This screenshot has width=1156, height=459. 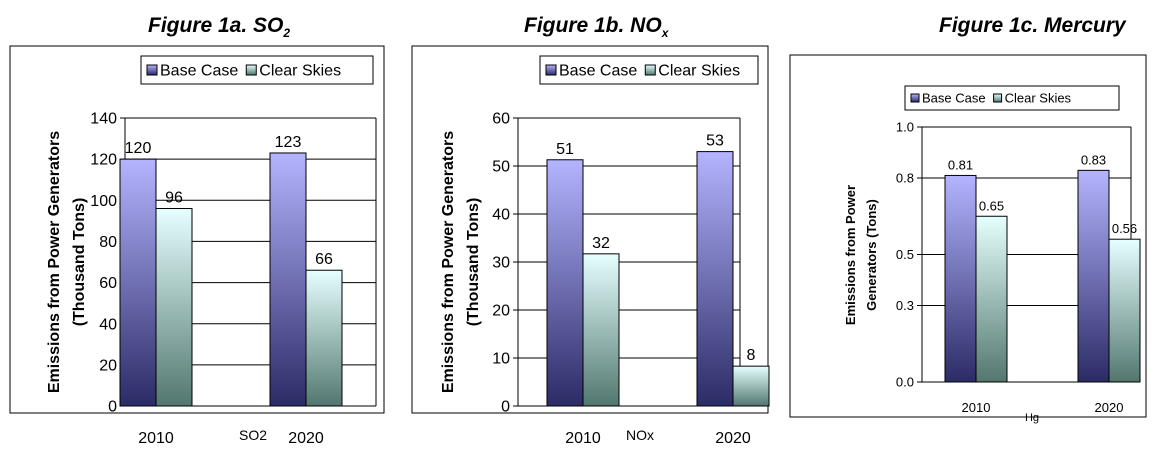 I want to click on x-axis-label: SO2, so click(x=253, y=435).